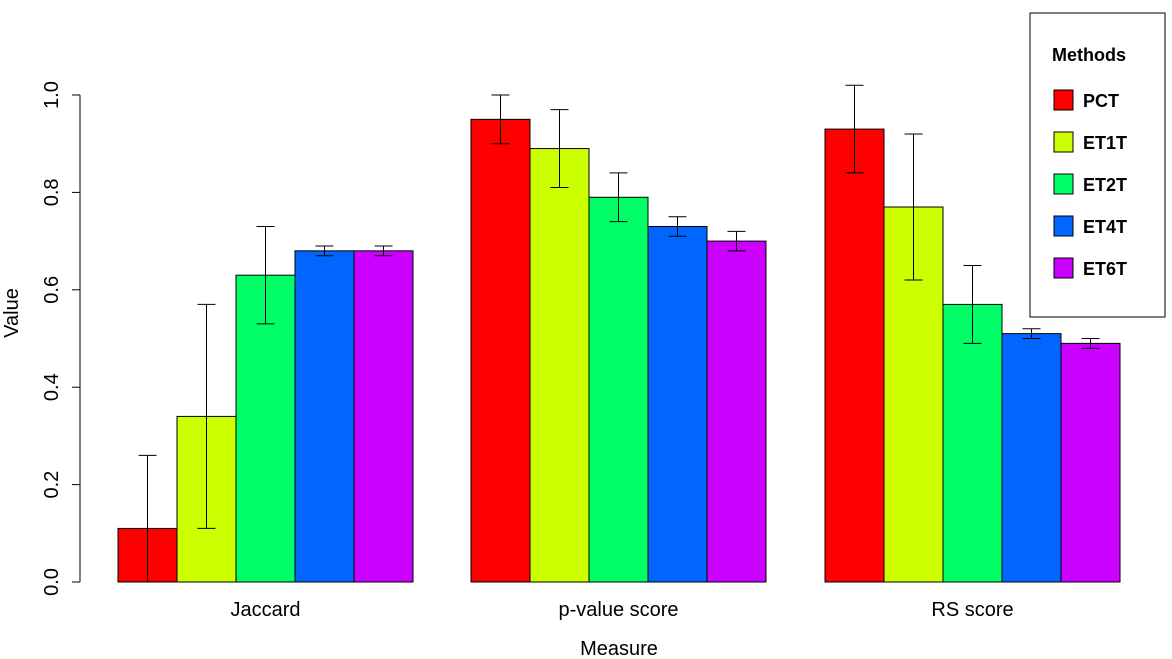  Describe the element at coordinates (1105, 227) in the screenshot. I see `legend-label-et4t: ET4T` at that location.